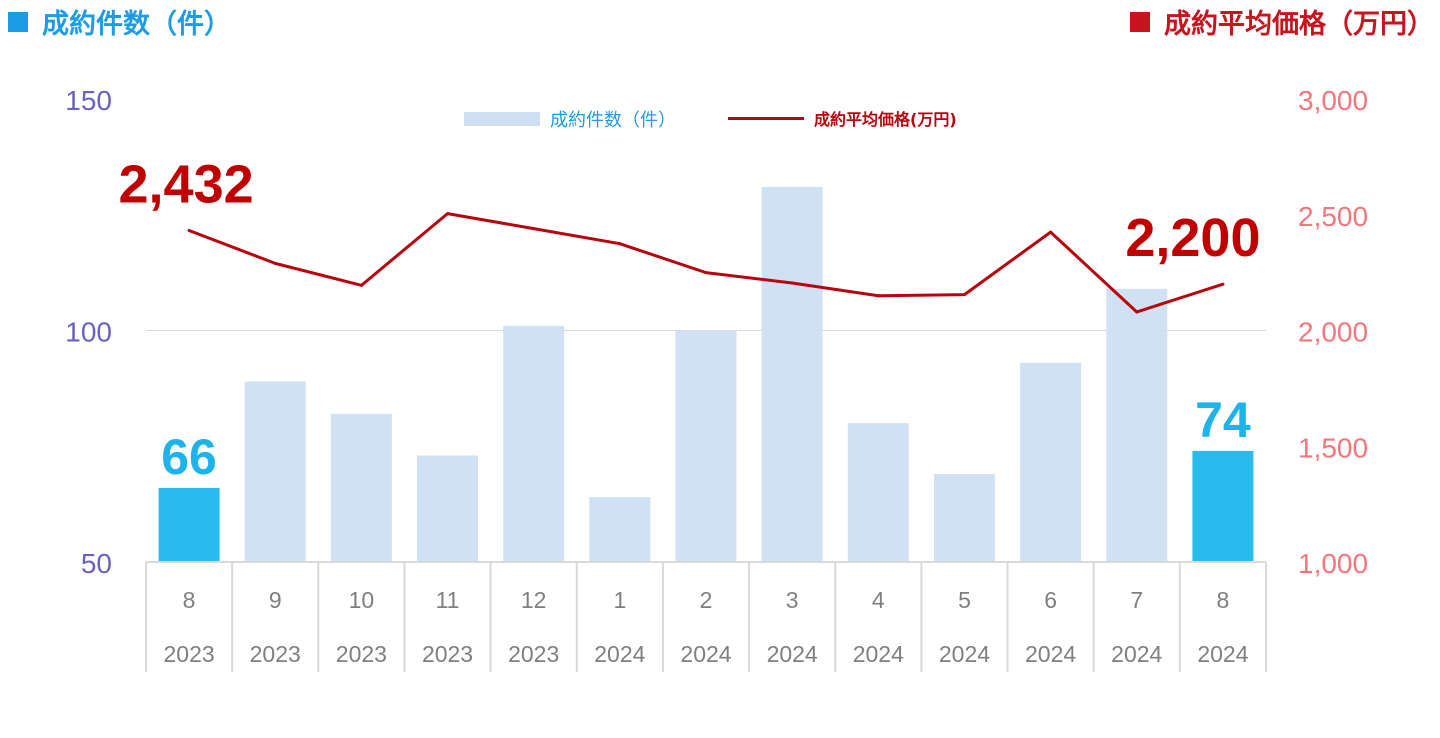 This screenshot has width=1440, height=738. Describe the element at coordinates (88, 332) in the screenshot. I see `left-axis-tick-label: 100` at that location.